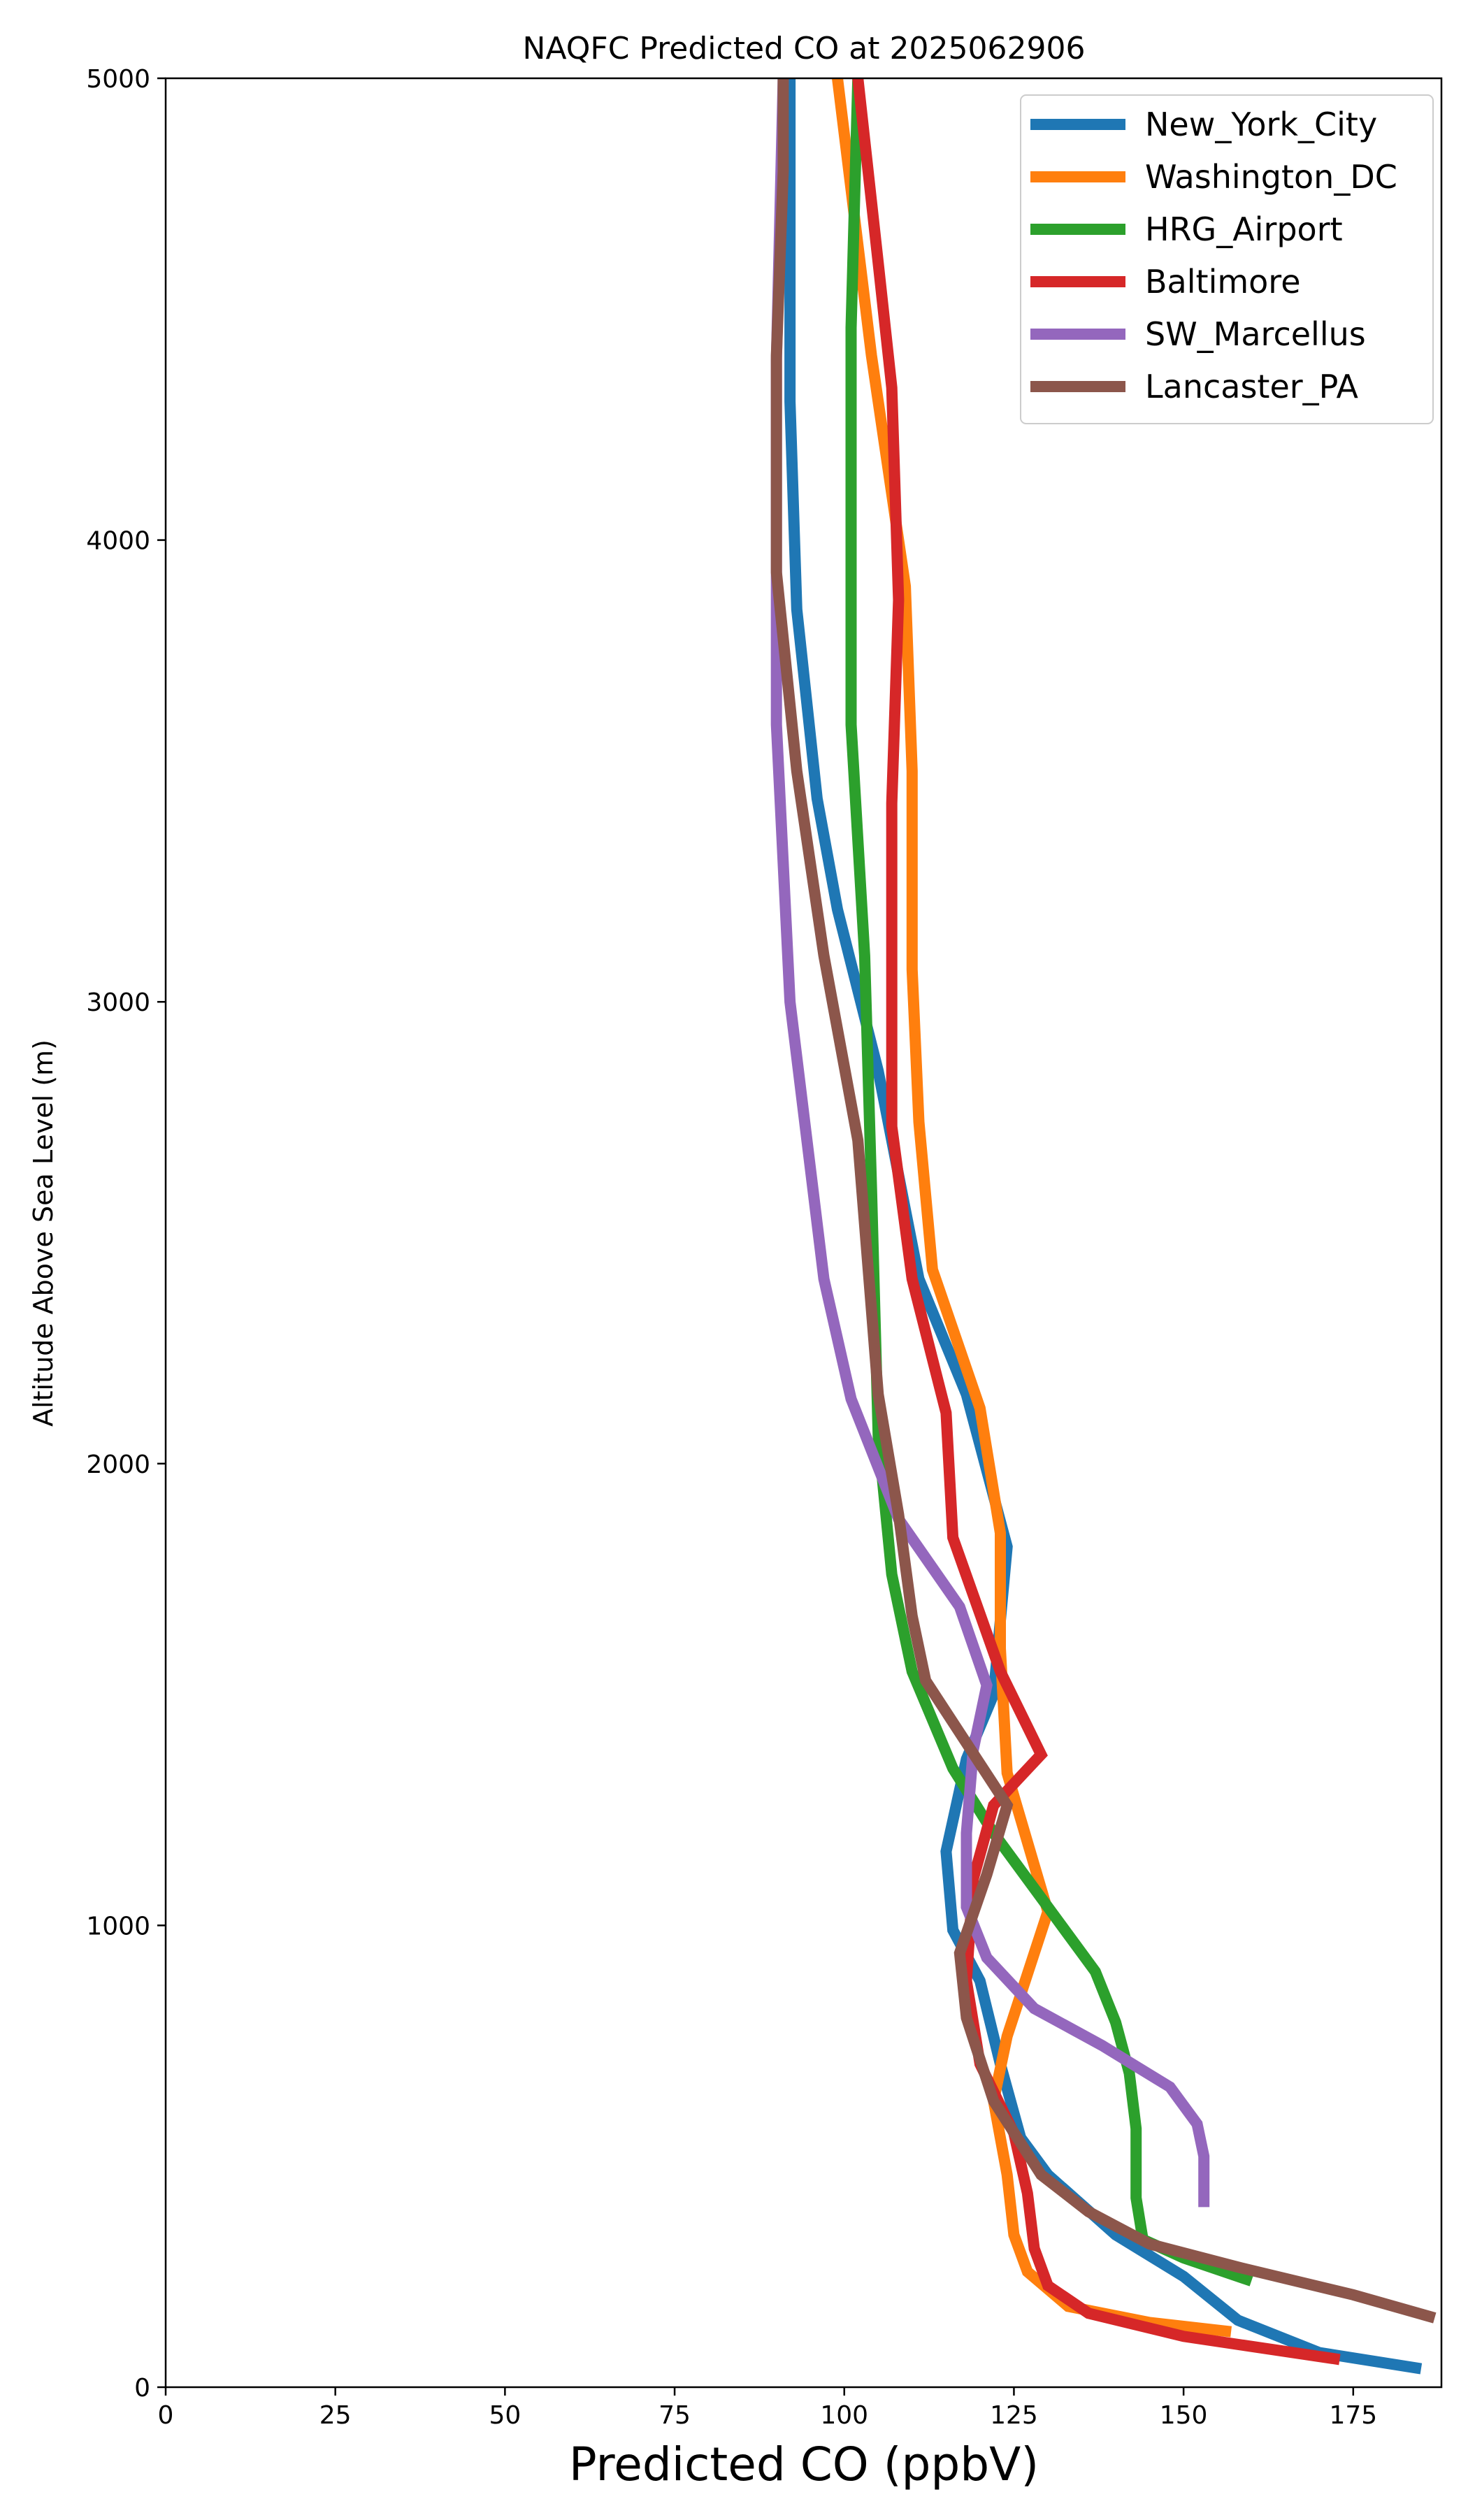  I want to click on y-tick-label: 5000, so click(118, 79).